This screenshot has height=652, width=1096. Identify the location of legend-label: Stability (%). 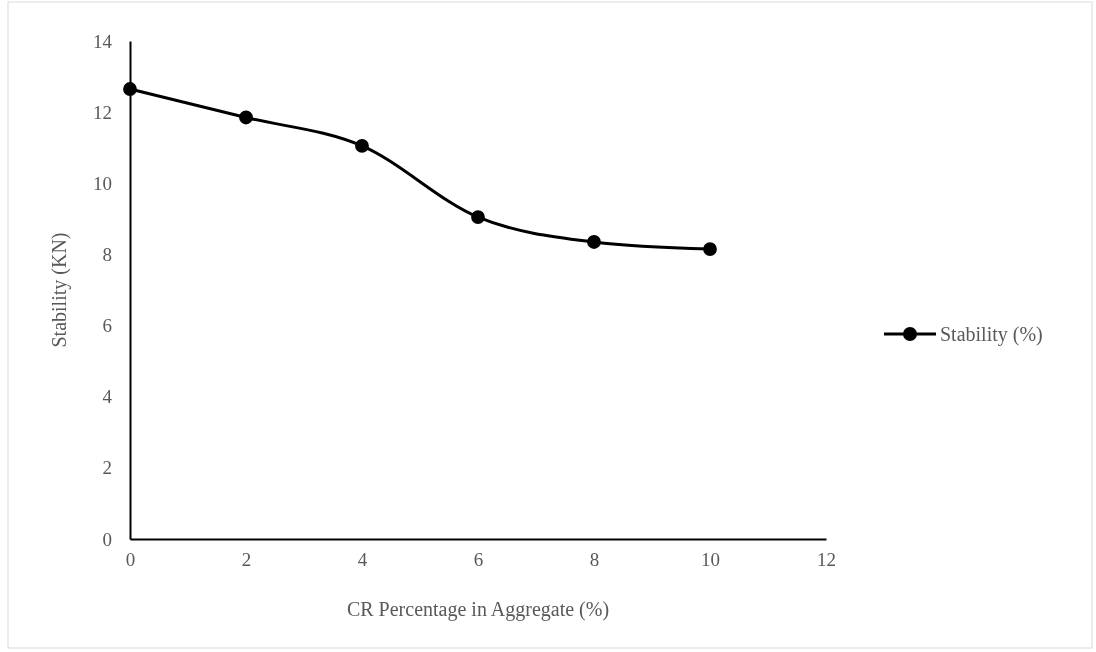
(991, 334).